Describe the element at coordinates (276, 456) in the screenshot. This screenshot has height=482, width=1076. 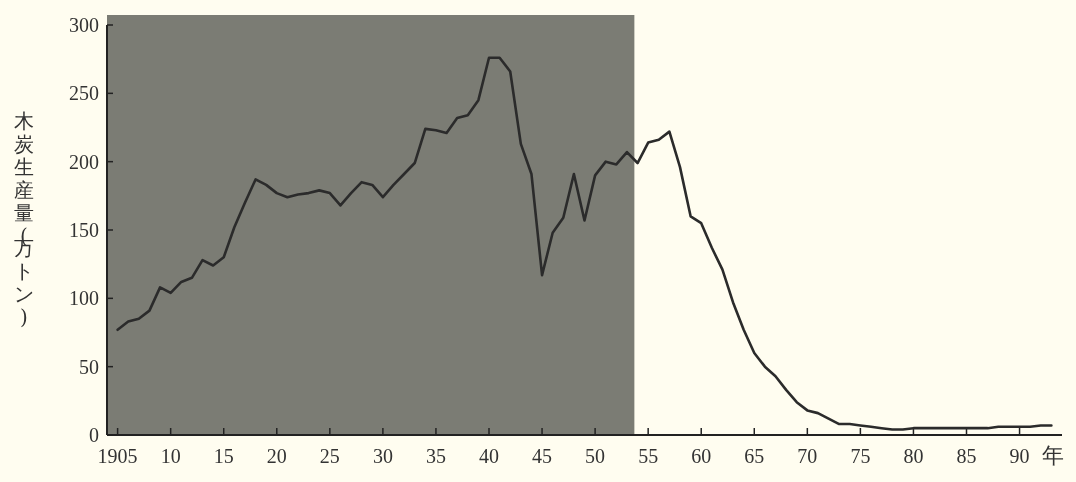
I see `x-tick-label: 20` at that location.